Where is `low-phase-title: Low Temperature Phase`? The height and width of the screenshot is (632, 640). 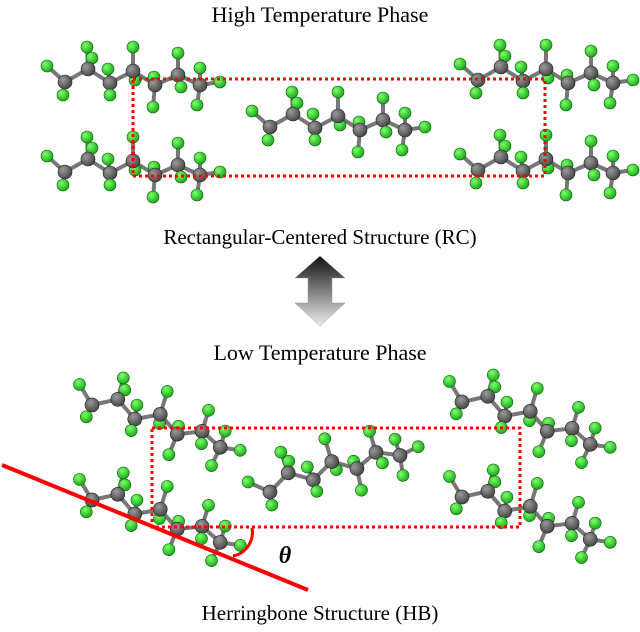 low-phase-title: Low Temperature Phase is located at coordinates (319, 352).